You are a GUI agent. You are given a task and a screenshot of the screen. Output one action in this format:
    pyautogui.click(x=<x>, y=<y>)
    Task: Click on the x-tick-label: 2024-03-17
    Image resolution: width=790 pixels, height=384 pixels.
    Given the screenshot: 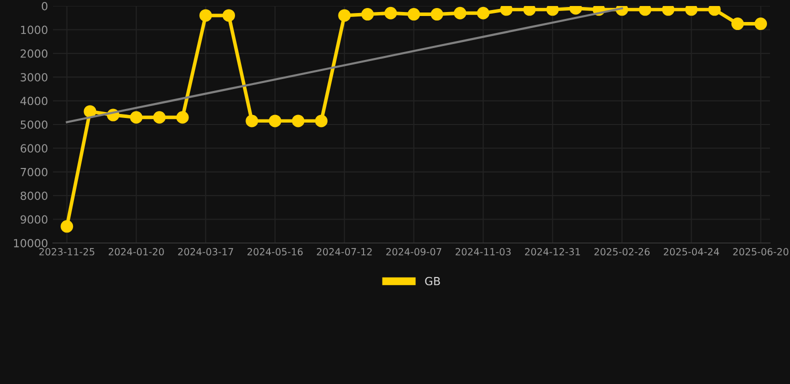 What is the action you would take?
    pyautogui.click(x=206, y=252)
    